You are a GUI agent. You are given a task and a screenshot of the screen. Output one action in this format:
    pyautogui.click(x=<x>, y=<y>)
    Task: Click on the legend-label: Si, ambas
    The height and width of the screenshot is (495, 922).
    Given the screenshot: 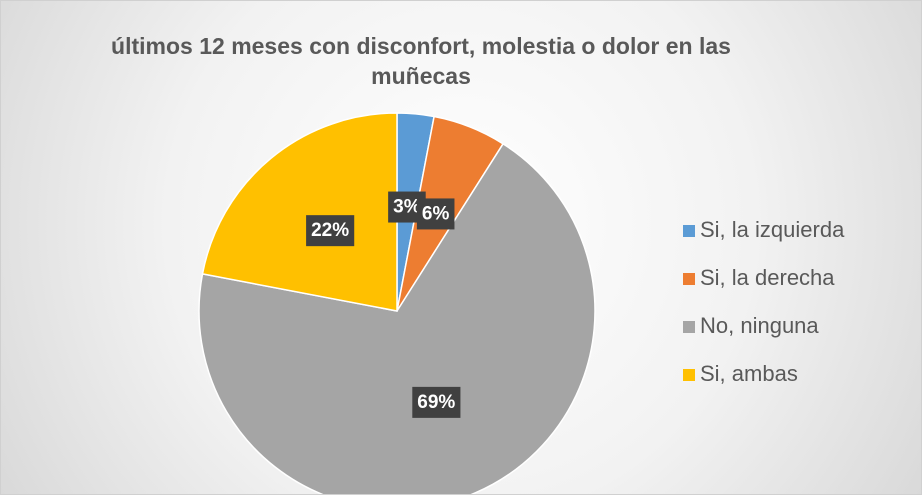 What is the action you would take?
    pyautogui.click(x=749, y=373)
    